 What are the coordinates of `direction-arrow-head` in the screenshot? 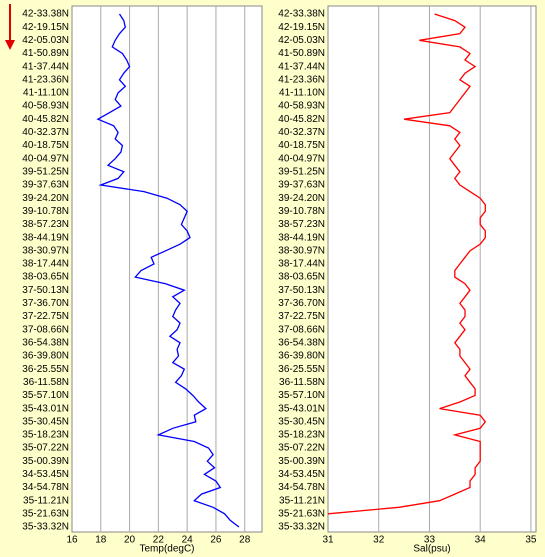 It's located at (10, 45).